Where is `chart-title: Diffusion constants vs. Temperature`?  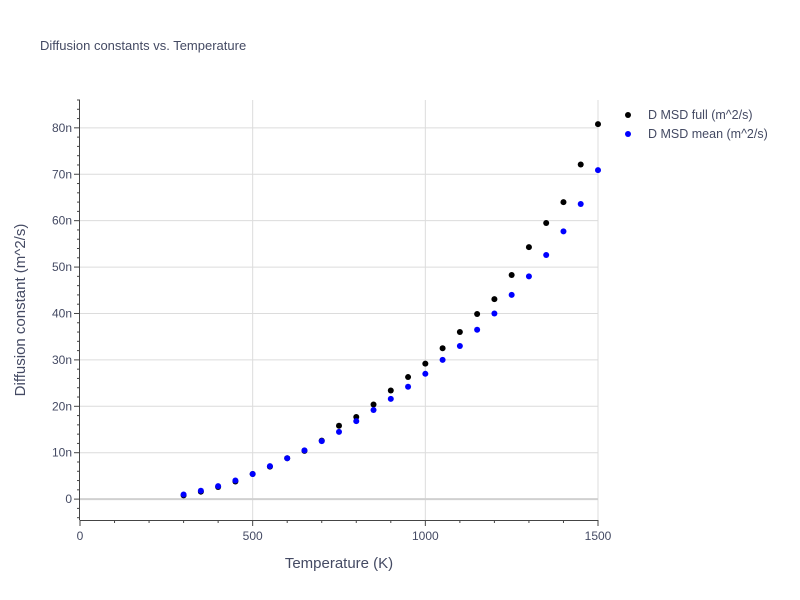
chart-title: Diffusion constants vs. Temperature is located at coordinates (143, 45).